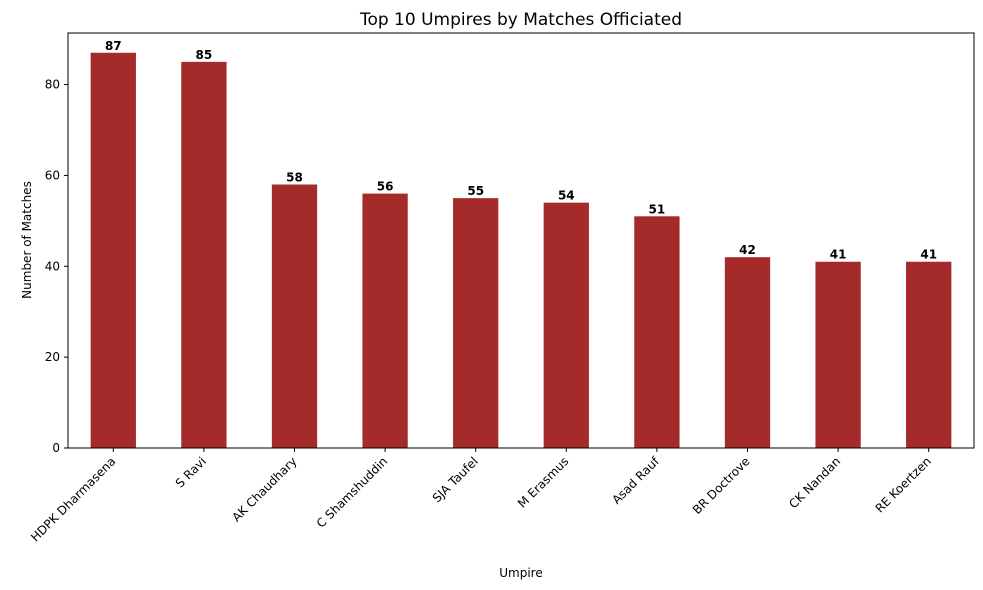 The image size is (983, 590). I want to click on x-tick-label: SJA Taufel, so click(455, 479).